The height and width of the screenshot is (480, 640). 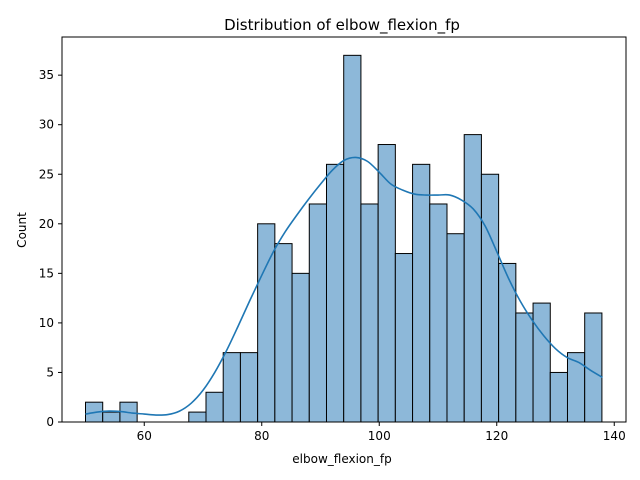 I want to click on x-tick-label: 140, so click(x=614, y=436).